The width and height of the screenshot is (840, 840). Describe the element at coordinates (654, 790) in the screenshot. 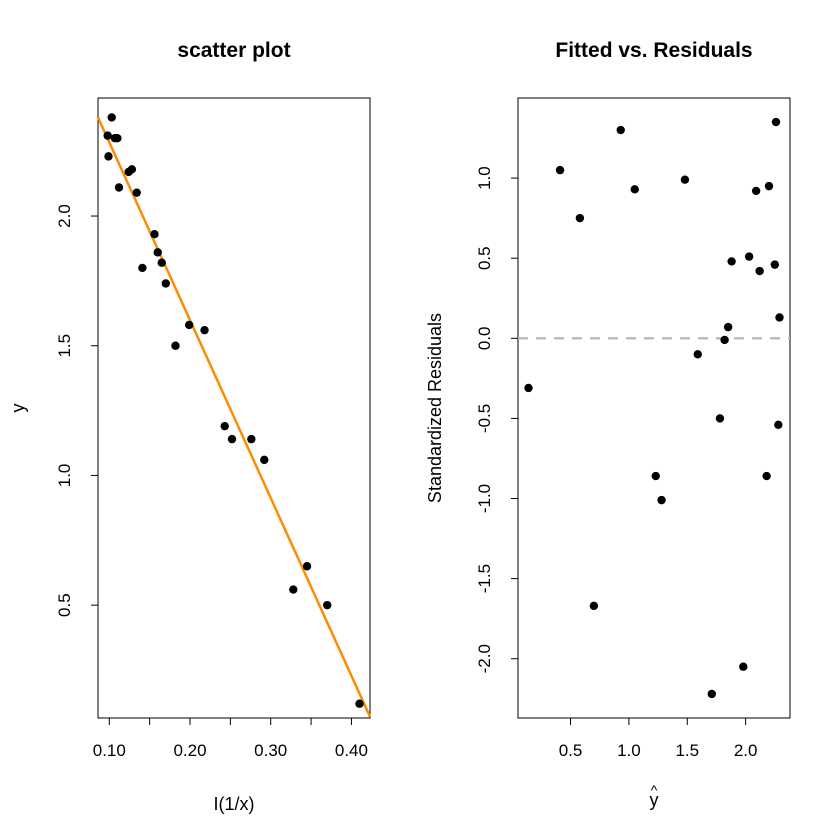

I see `residuals-x-label-hat: ^` at that location.